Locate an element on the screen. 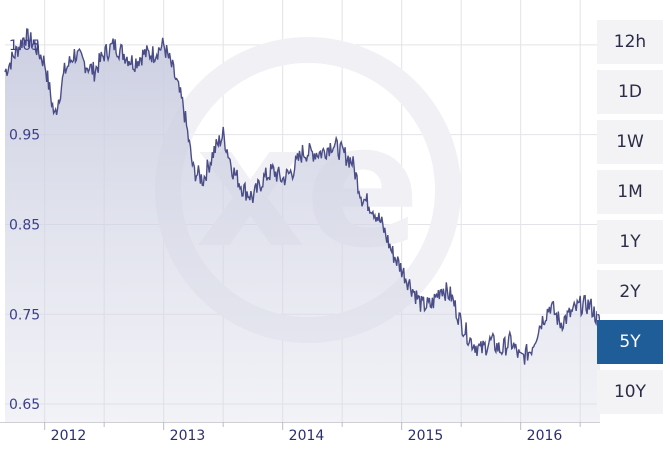  x-axis-band is located at coordinates (300, 438).